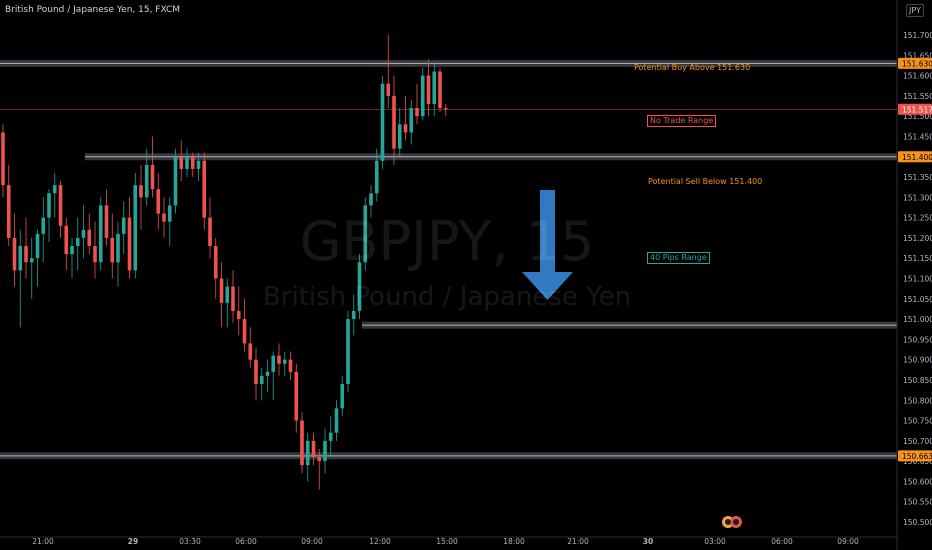 The height and width of the screenshot is (550, 932). Describe the element at coordinates (782, 541) in the screenshot. I see `x-tick-label: 06:00` at that location.